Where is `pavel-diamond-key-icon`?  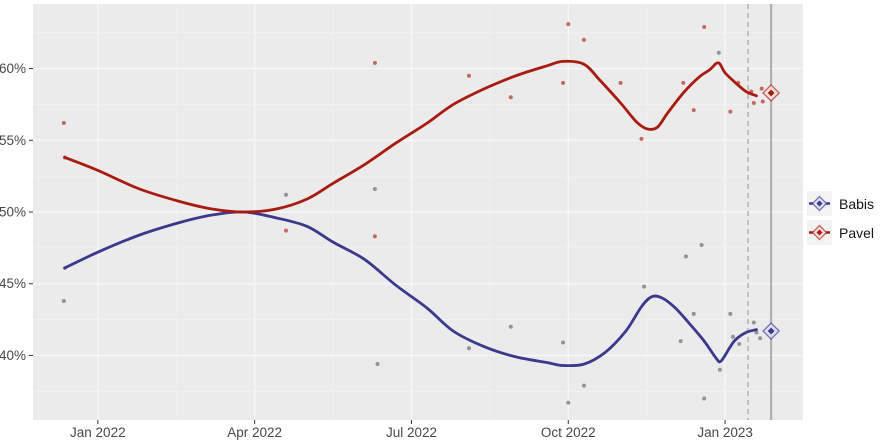
pavel-diamond-key-icon is located at coordinates (819, 232).